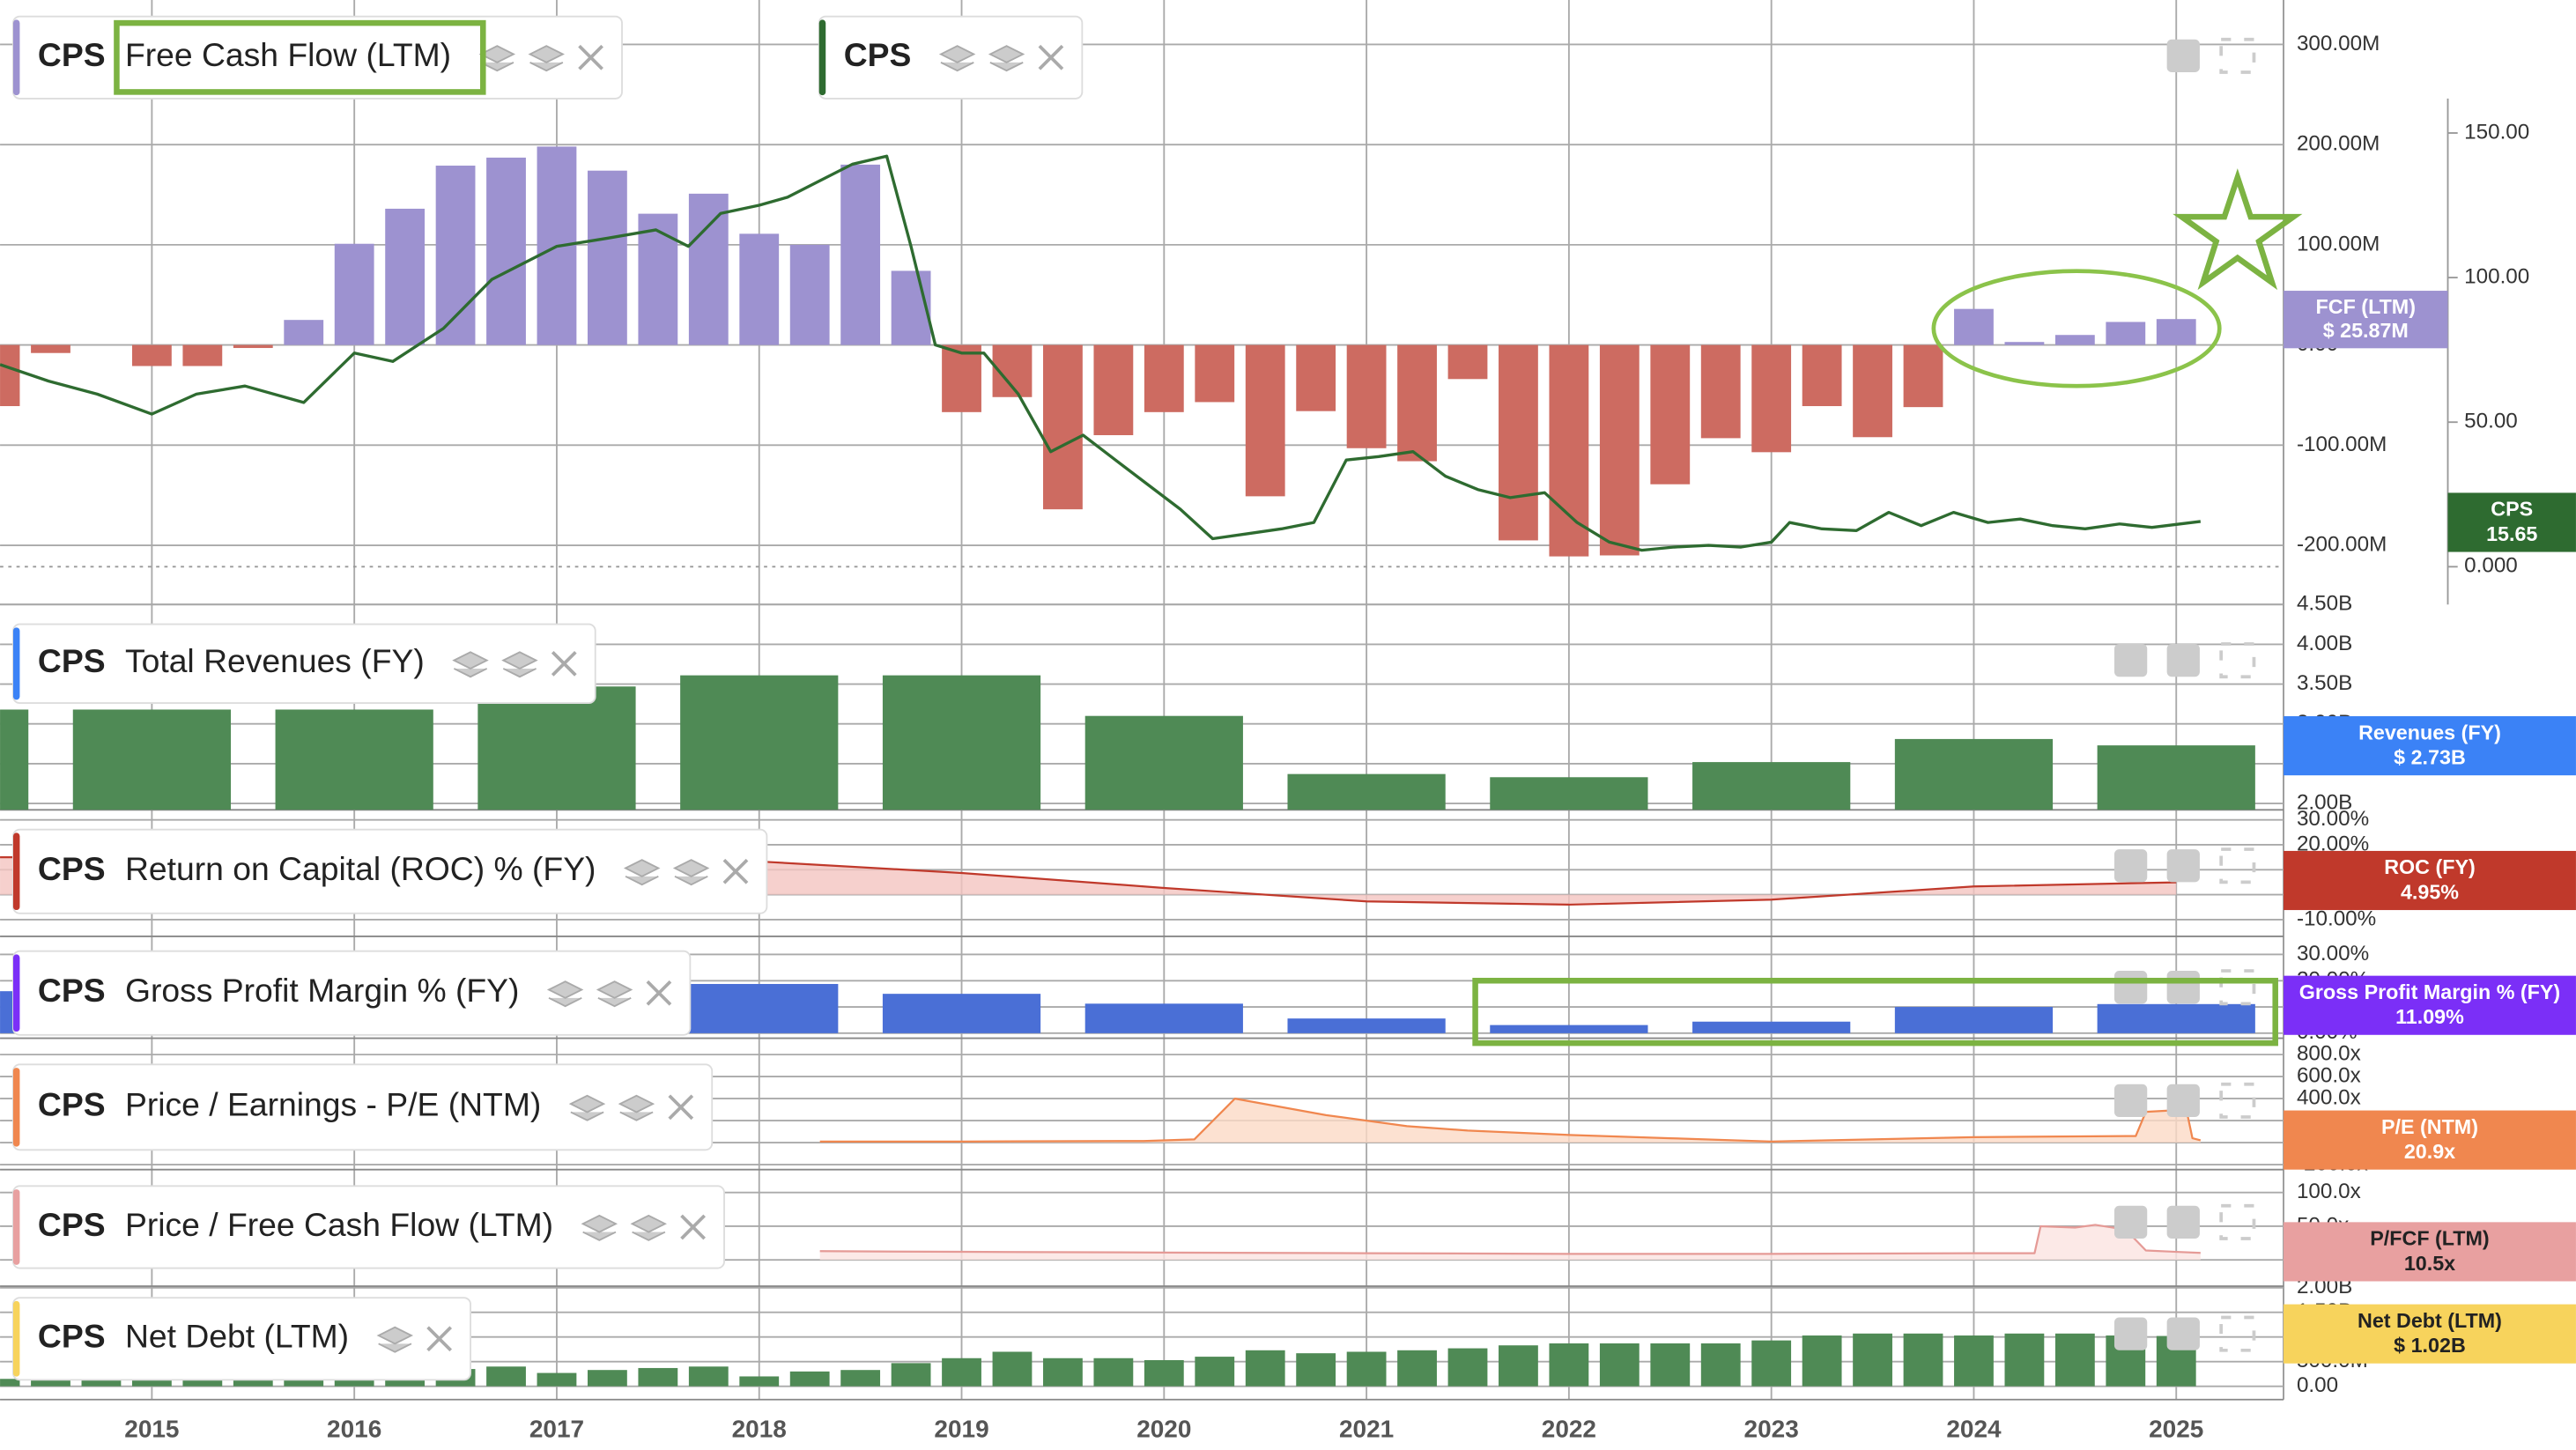  I want to click on y-tick-label: 800.0x, so click(2329, 1054).